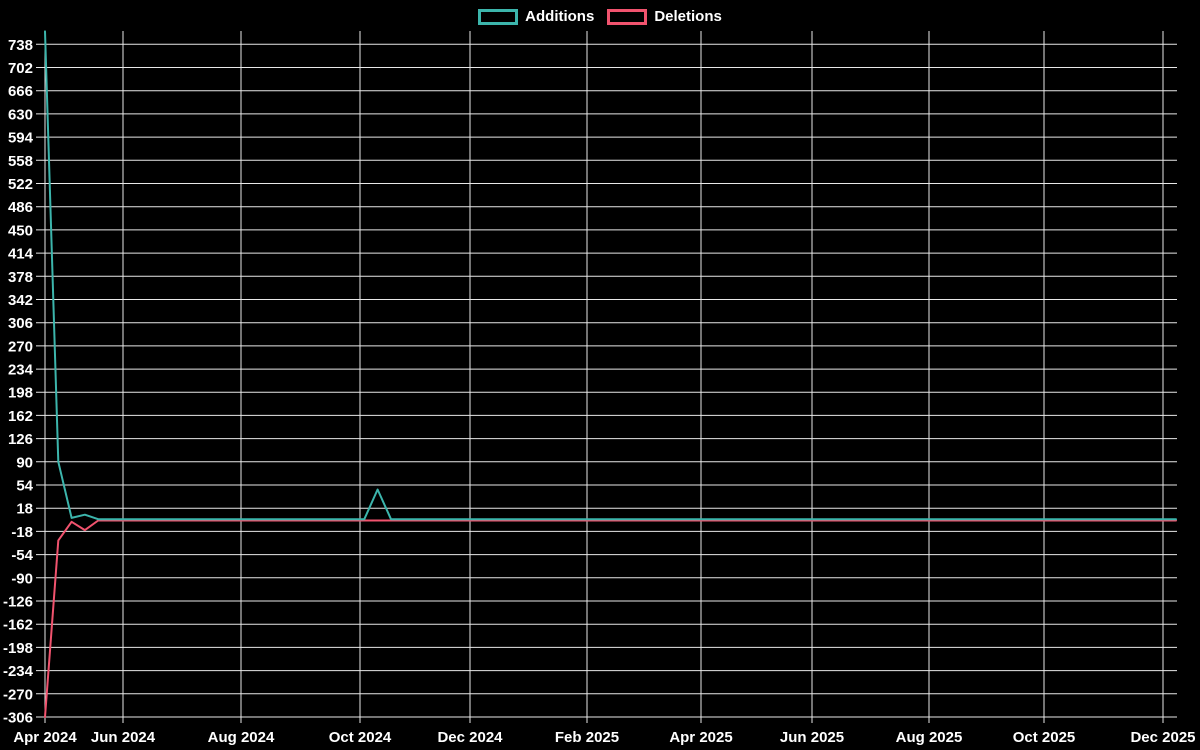 The image size is (1200, 750). Describe the element at coordinates (688, 16) in the screenshot. I see `legend-label-deletions: Deletions` at that location.